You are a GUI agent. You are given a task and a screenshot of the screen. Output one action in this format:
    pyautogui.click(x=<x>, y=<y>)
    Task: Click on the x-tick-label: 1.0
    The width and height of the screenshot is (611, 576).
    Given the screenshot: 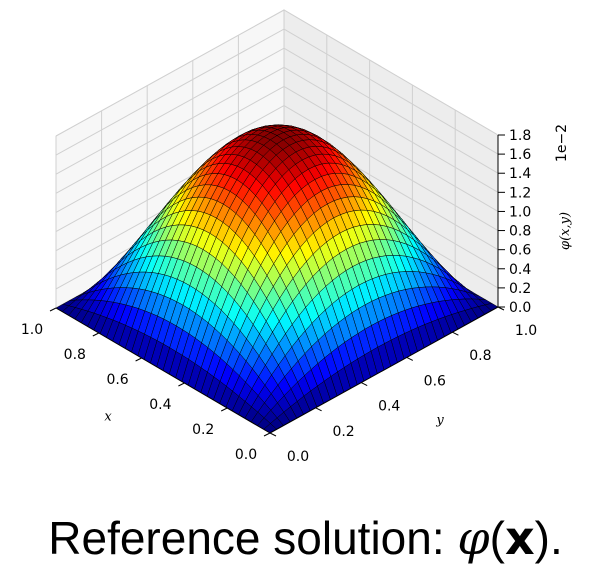 What is the action you would take?
    pyautogui.click(x=32, y=330)
    